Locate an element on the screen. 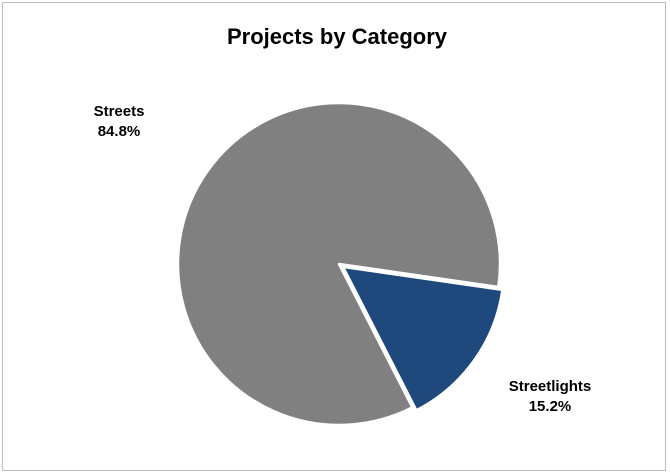 This screenshot has height=475, width=670. slice-label-value-streetlights: 15.2% is located at coordinates (550, 406).